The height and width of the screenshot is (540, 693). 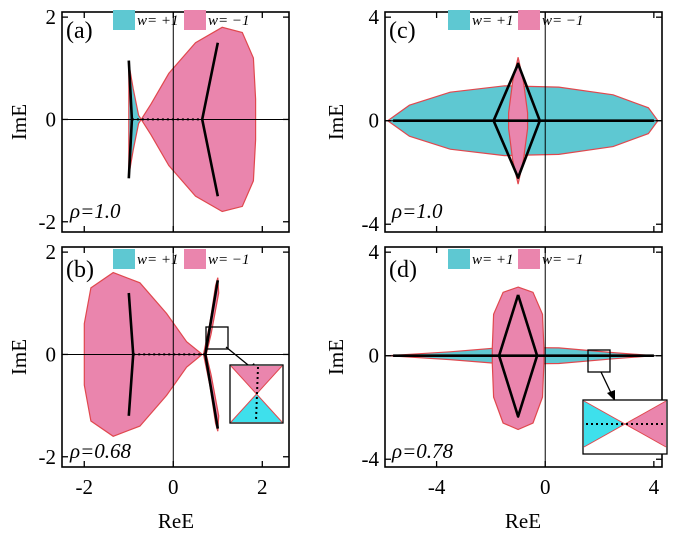 I want to click on x-tick-label: -2, so click(x=85, y=487).